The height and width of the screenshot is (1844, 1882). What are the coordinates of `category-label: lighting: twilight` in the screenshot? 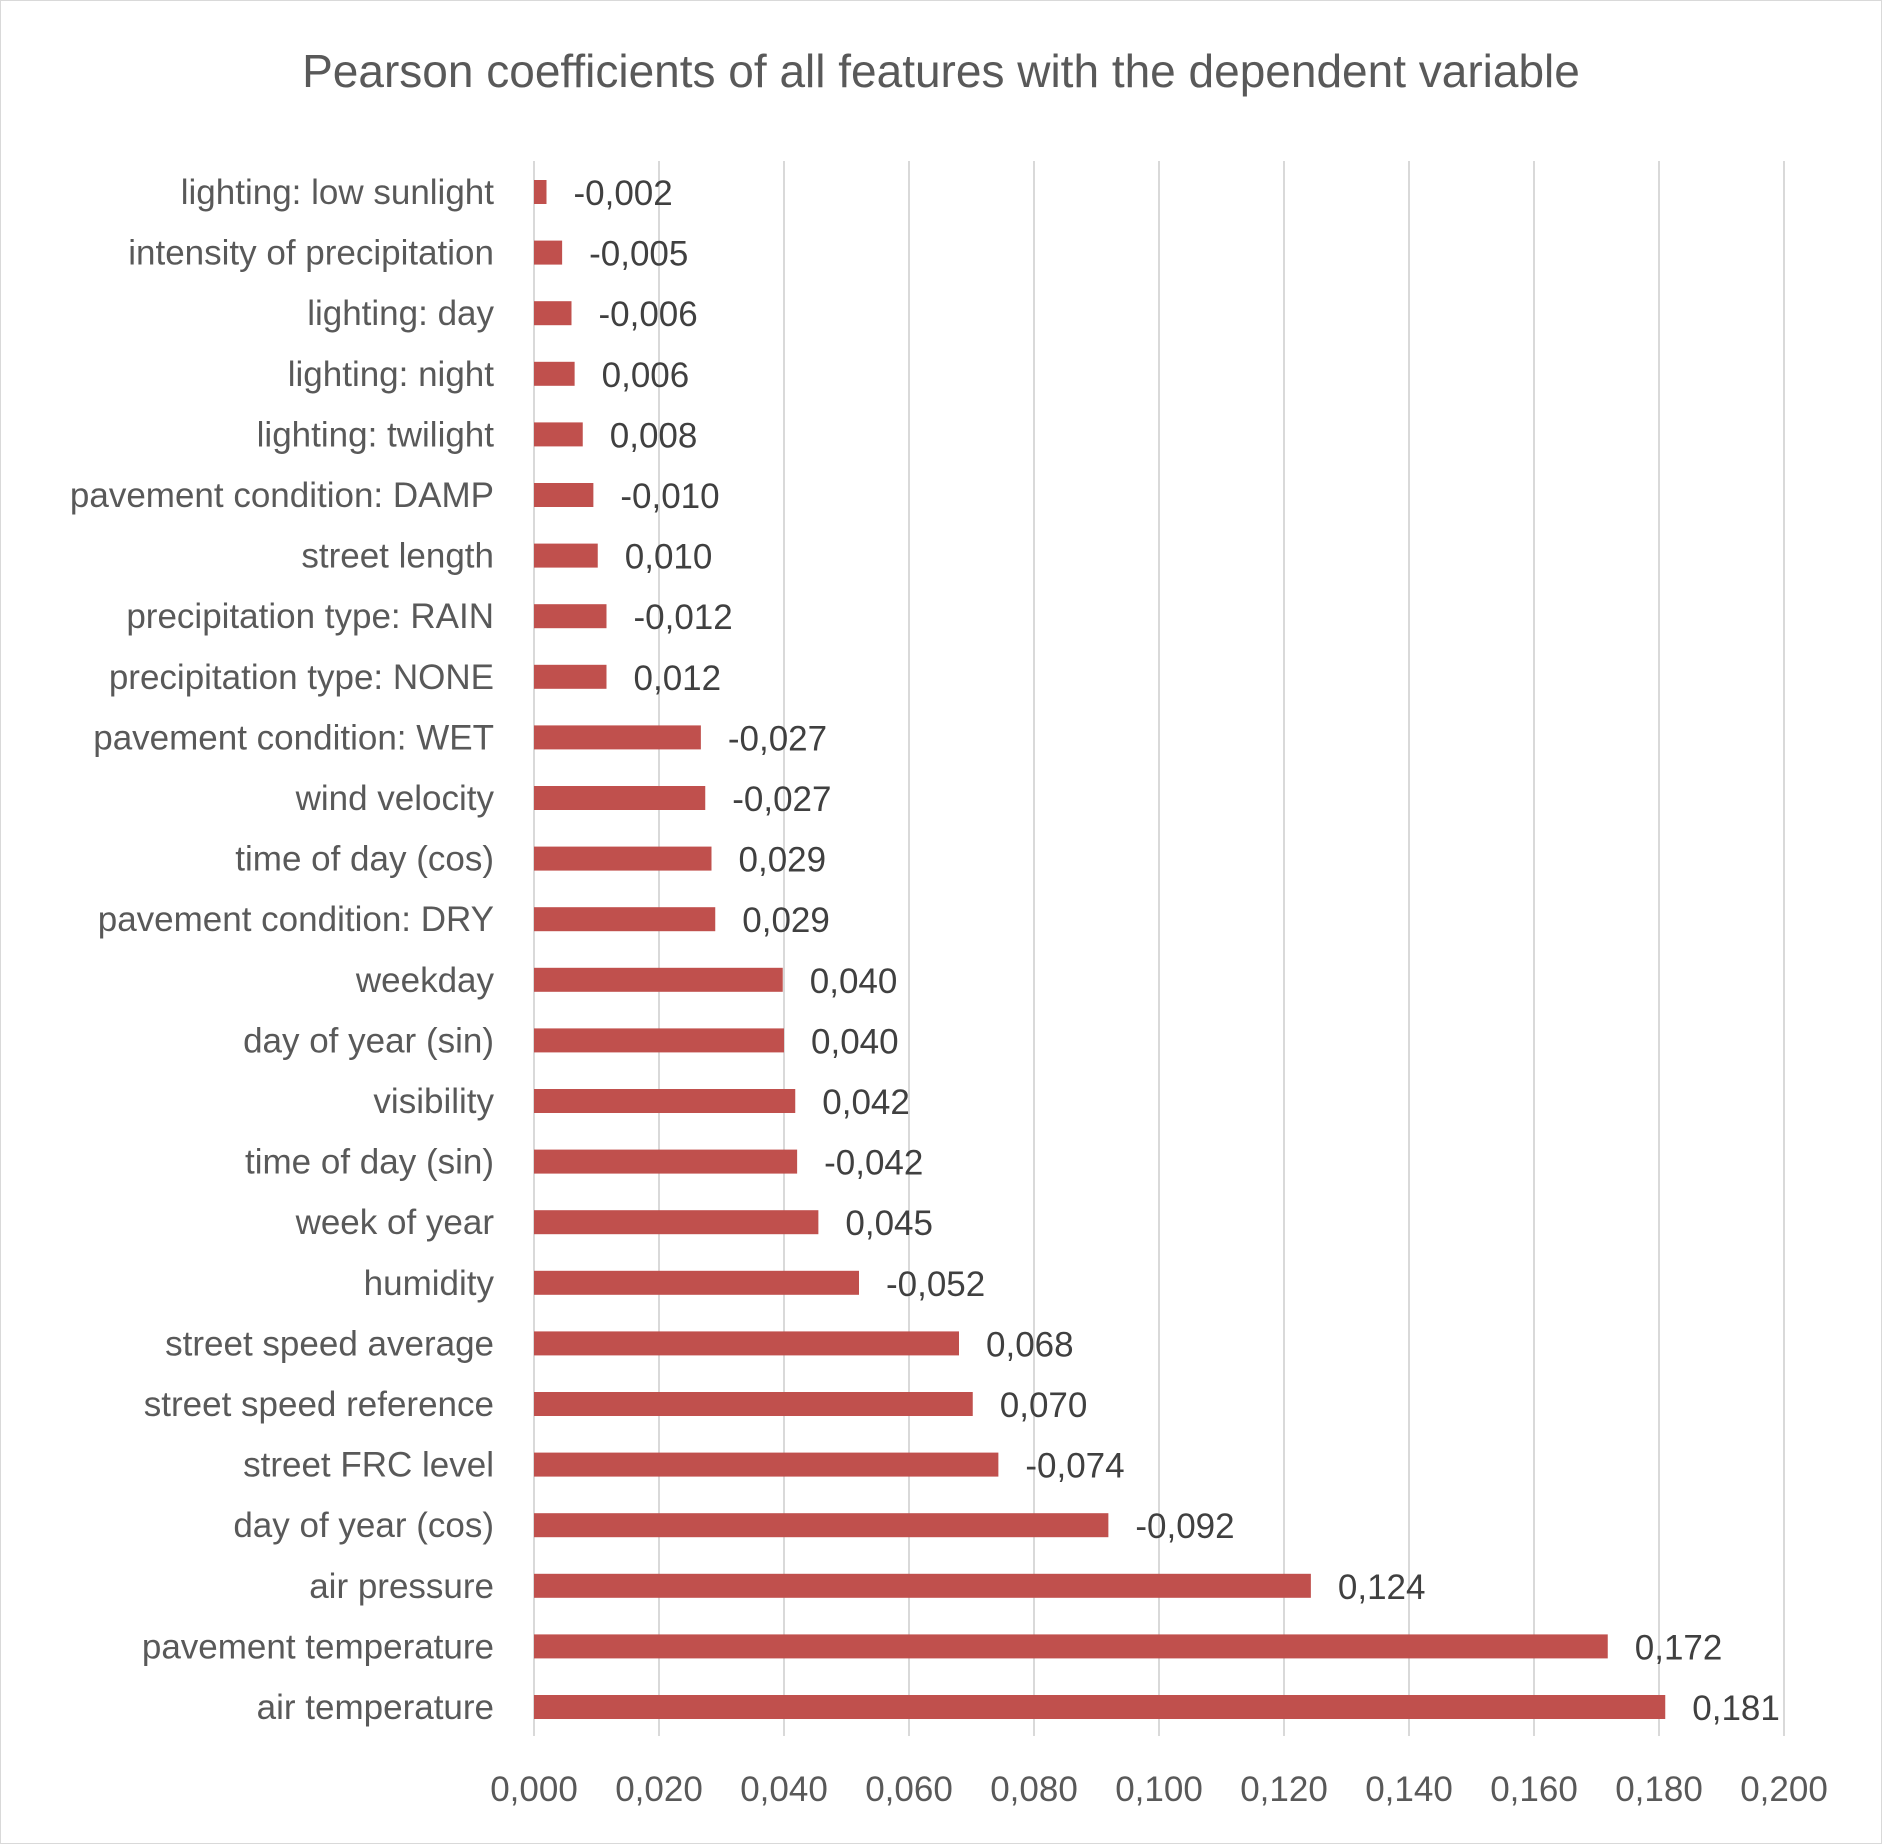 It's located at (376, 434).